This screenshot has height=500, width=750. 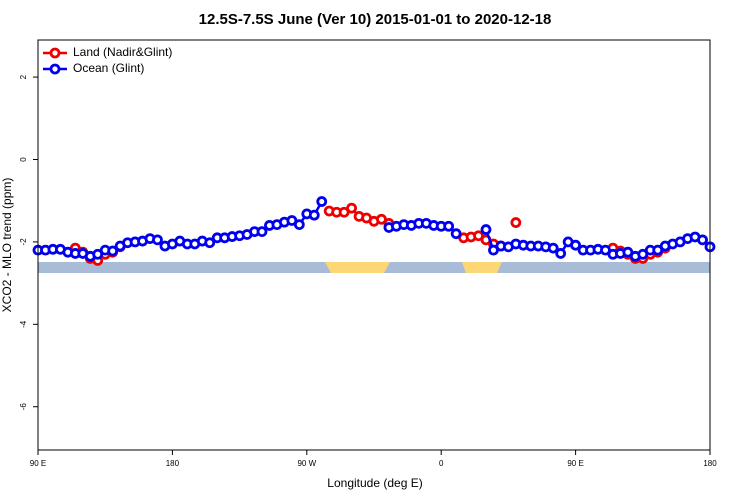 I want to click on legend-label: Ocean (Glint), so click(x=108, y=68).